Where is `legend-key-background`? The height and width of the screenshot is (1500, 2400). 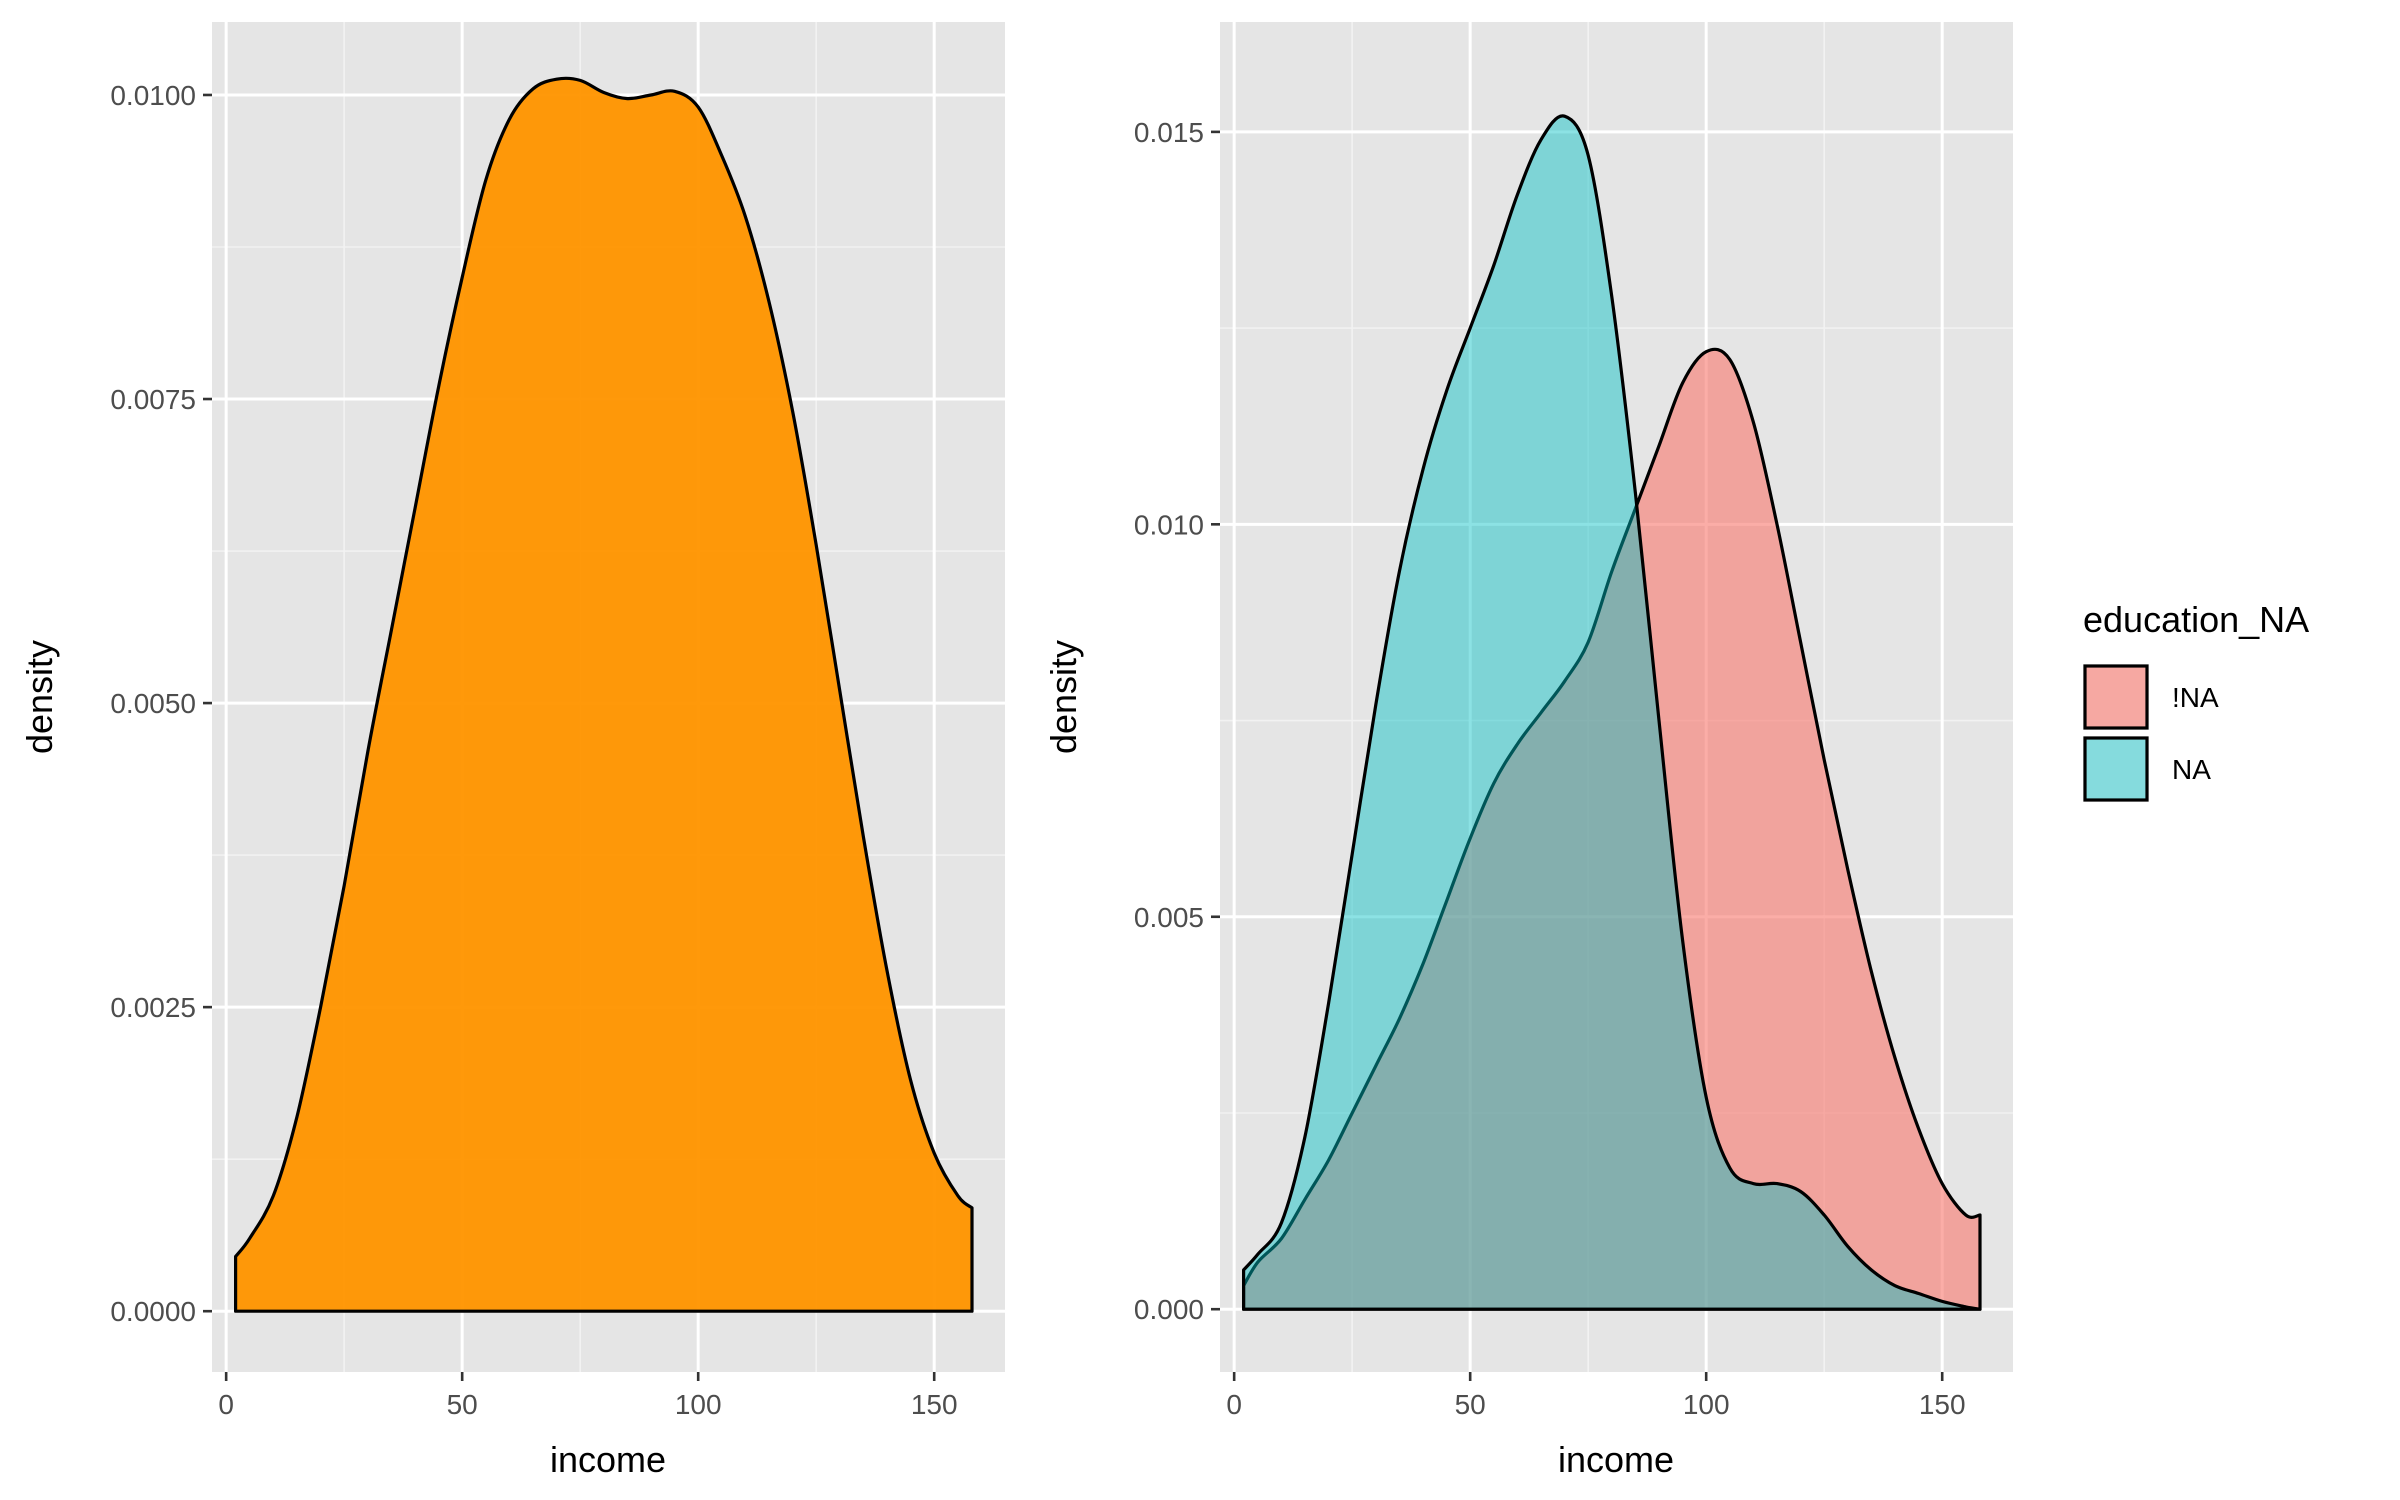 legend-key-background is located at coordinates (2116, 769).